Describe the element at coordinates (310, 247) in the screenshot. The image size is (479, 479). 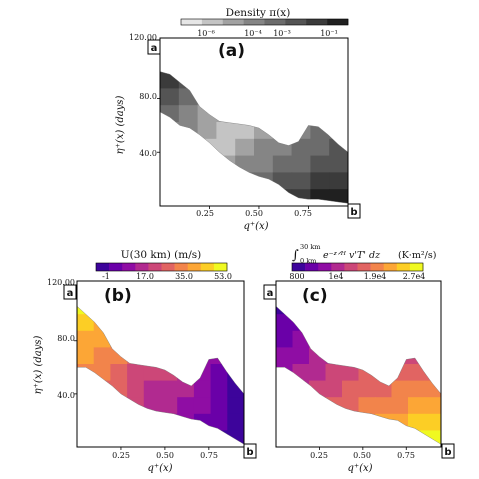
I see `panel-c-colorbar-title-upper-limit: 30 km` at that location.